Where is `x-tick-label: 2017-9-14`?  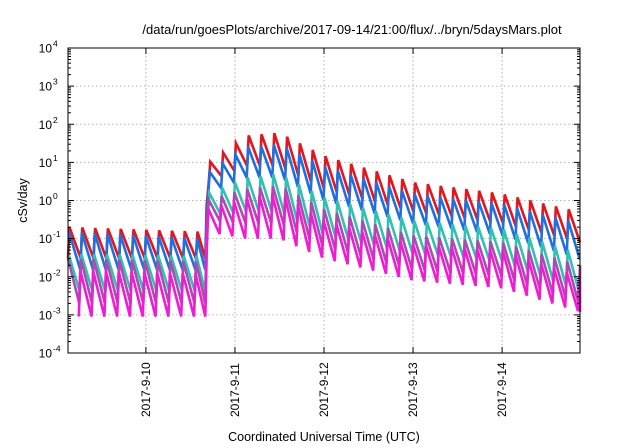 x-tick-label: 2017-9-14 is located at coordinates (502, 389).